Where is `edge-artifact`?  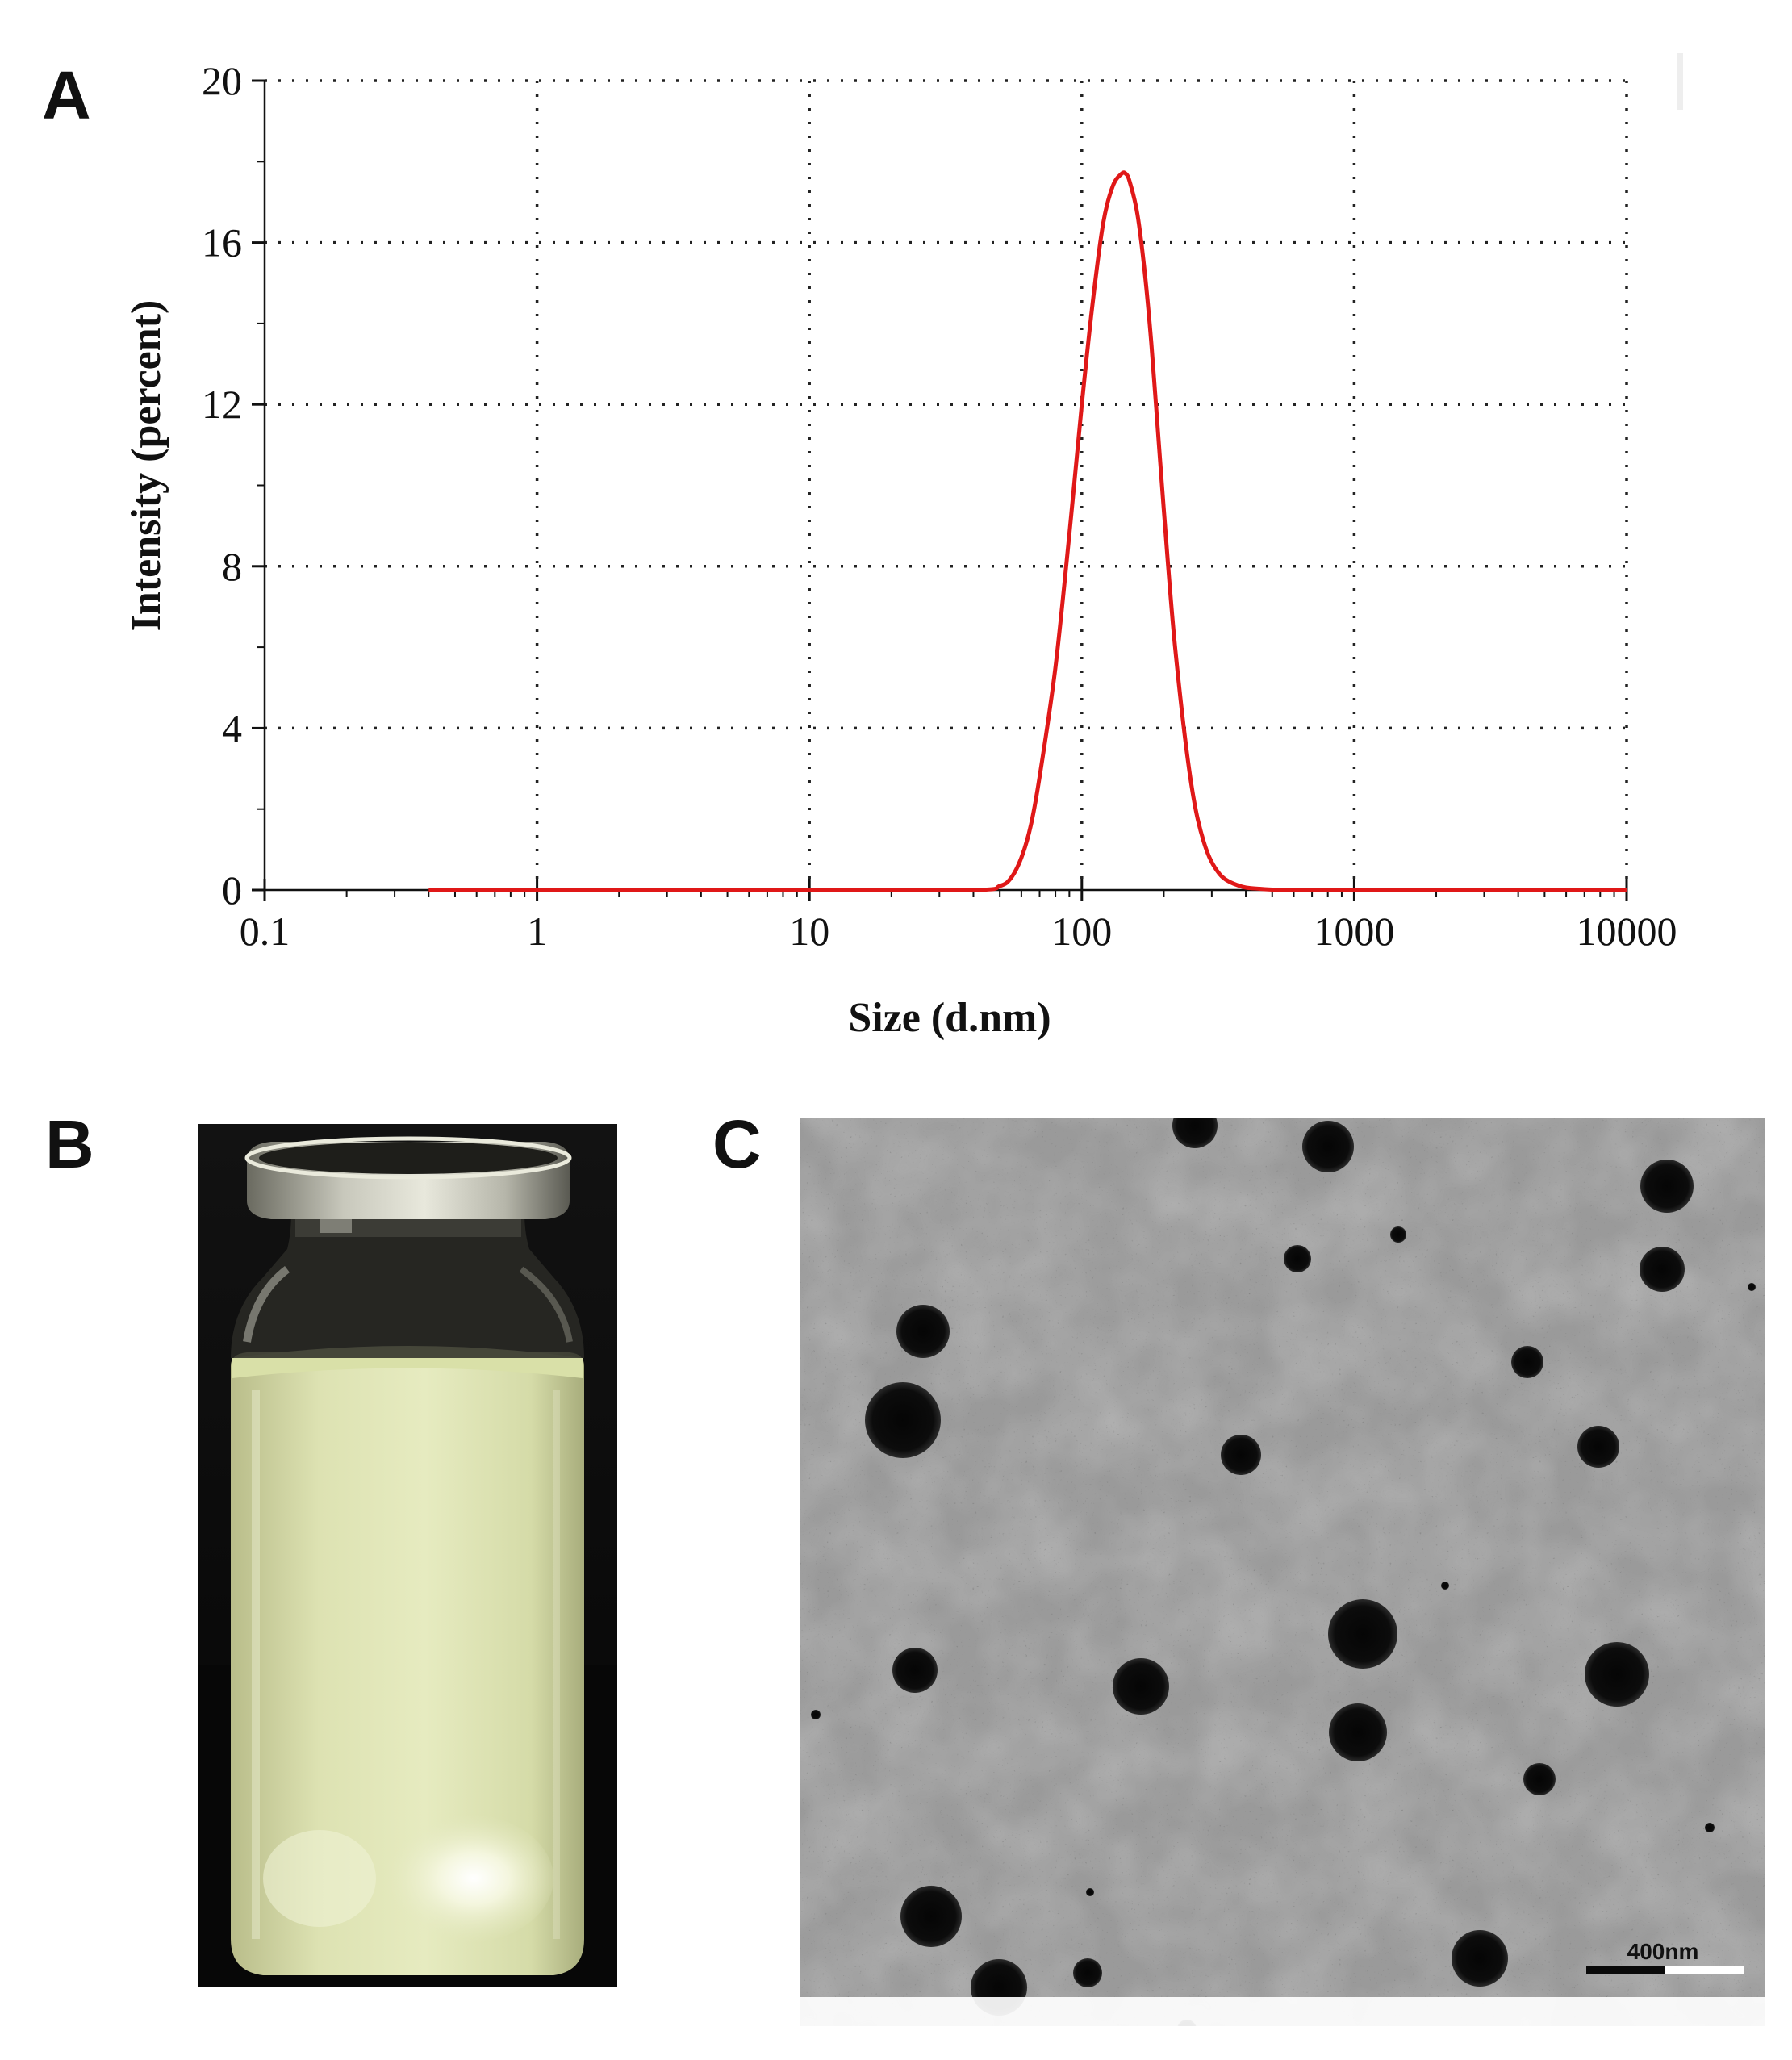 edge-artifact is located at coordinates (1680, 81).